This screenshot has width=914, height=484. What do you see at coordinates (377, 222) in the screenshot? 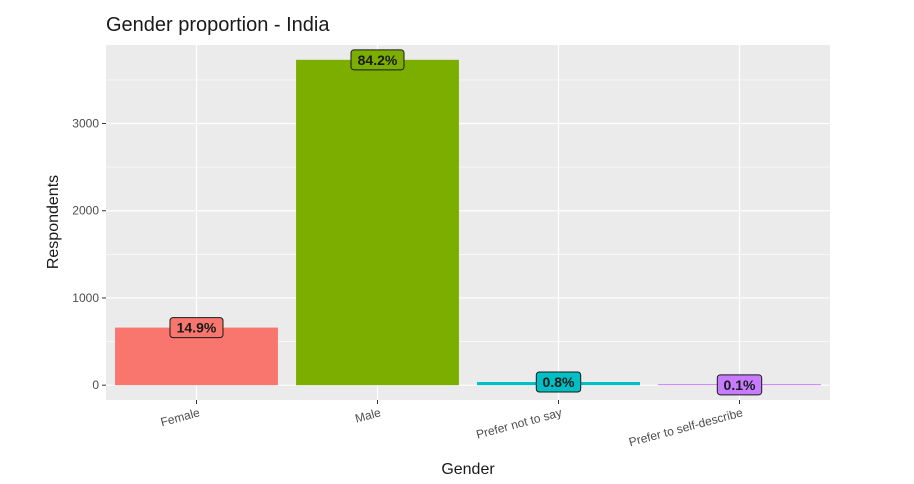
I see `bar` at bounding box center [377, 222].